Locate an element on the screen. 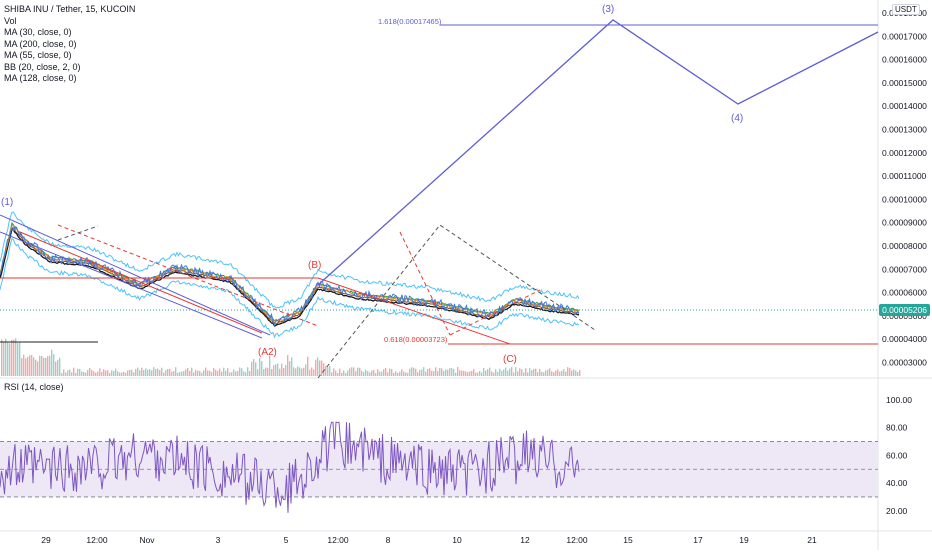 Image resolution: width=932 pixels, height=555 pixels. rsi-legend: RSI (14, close) is located at coordinates (34, 387).